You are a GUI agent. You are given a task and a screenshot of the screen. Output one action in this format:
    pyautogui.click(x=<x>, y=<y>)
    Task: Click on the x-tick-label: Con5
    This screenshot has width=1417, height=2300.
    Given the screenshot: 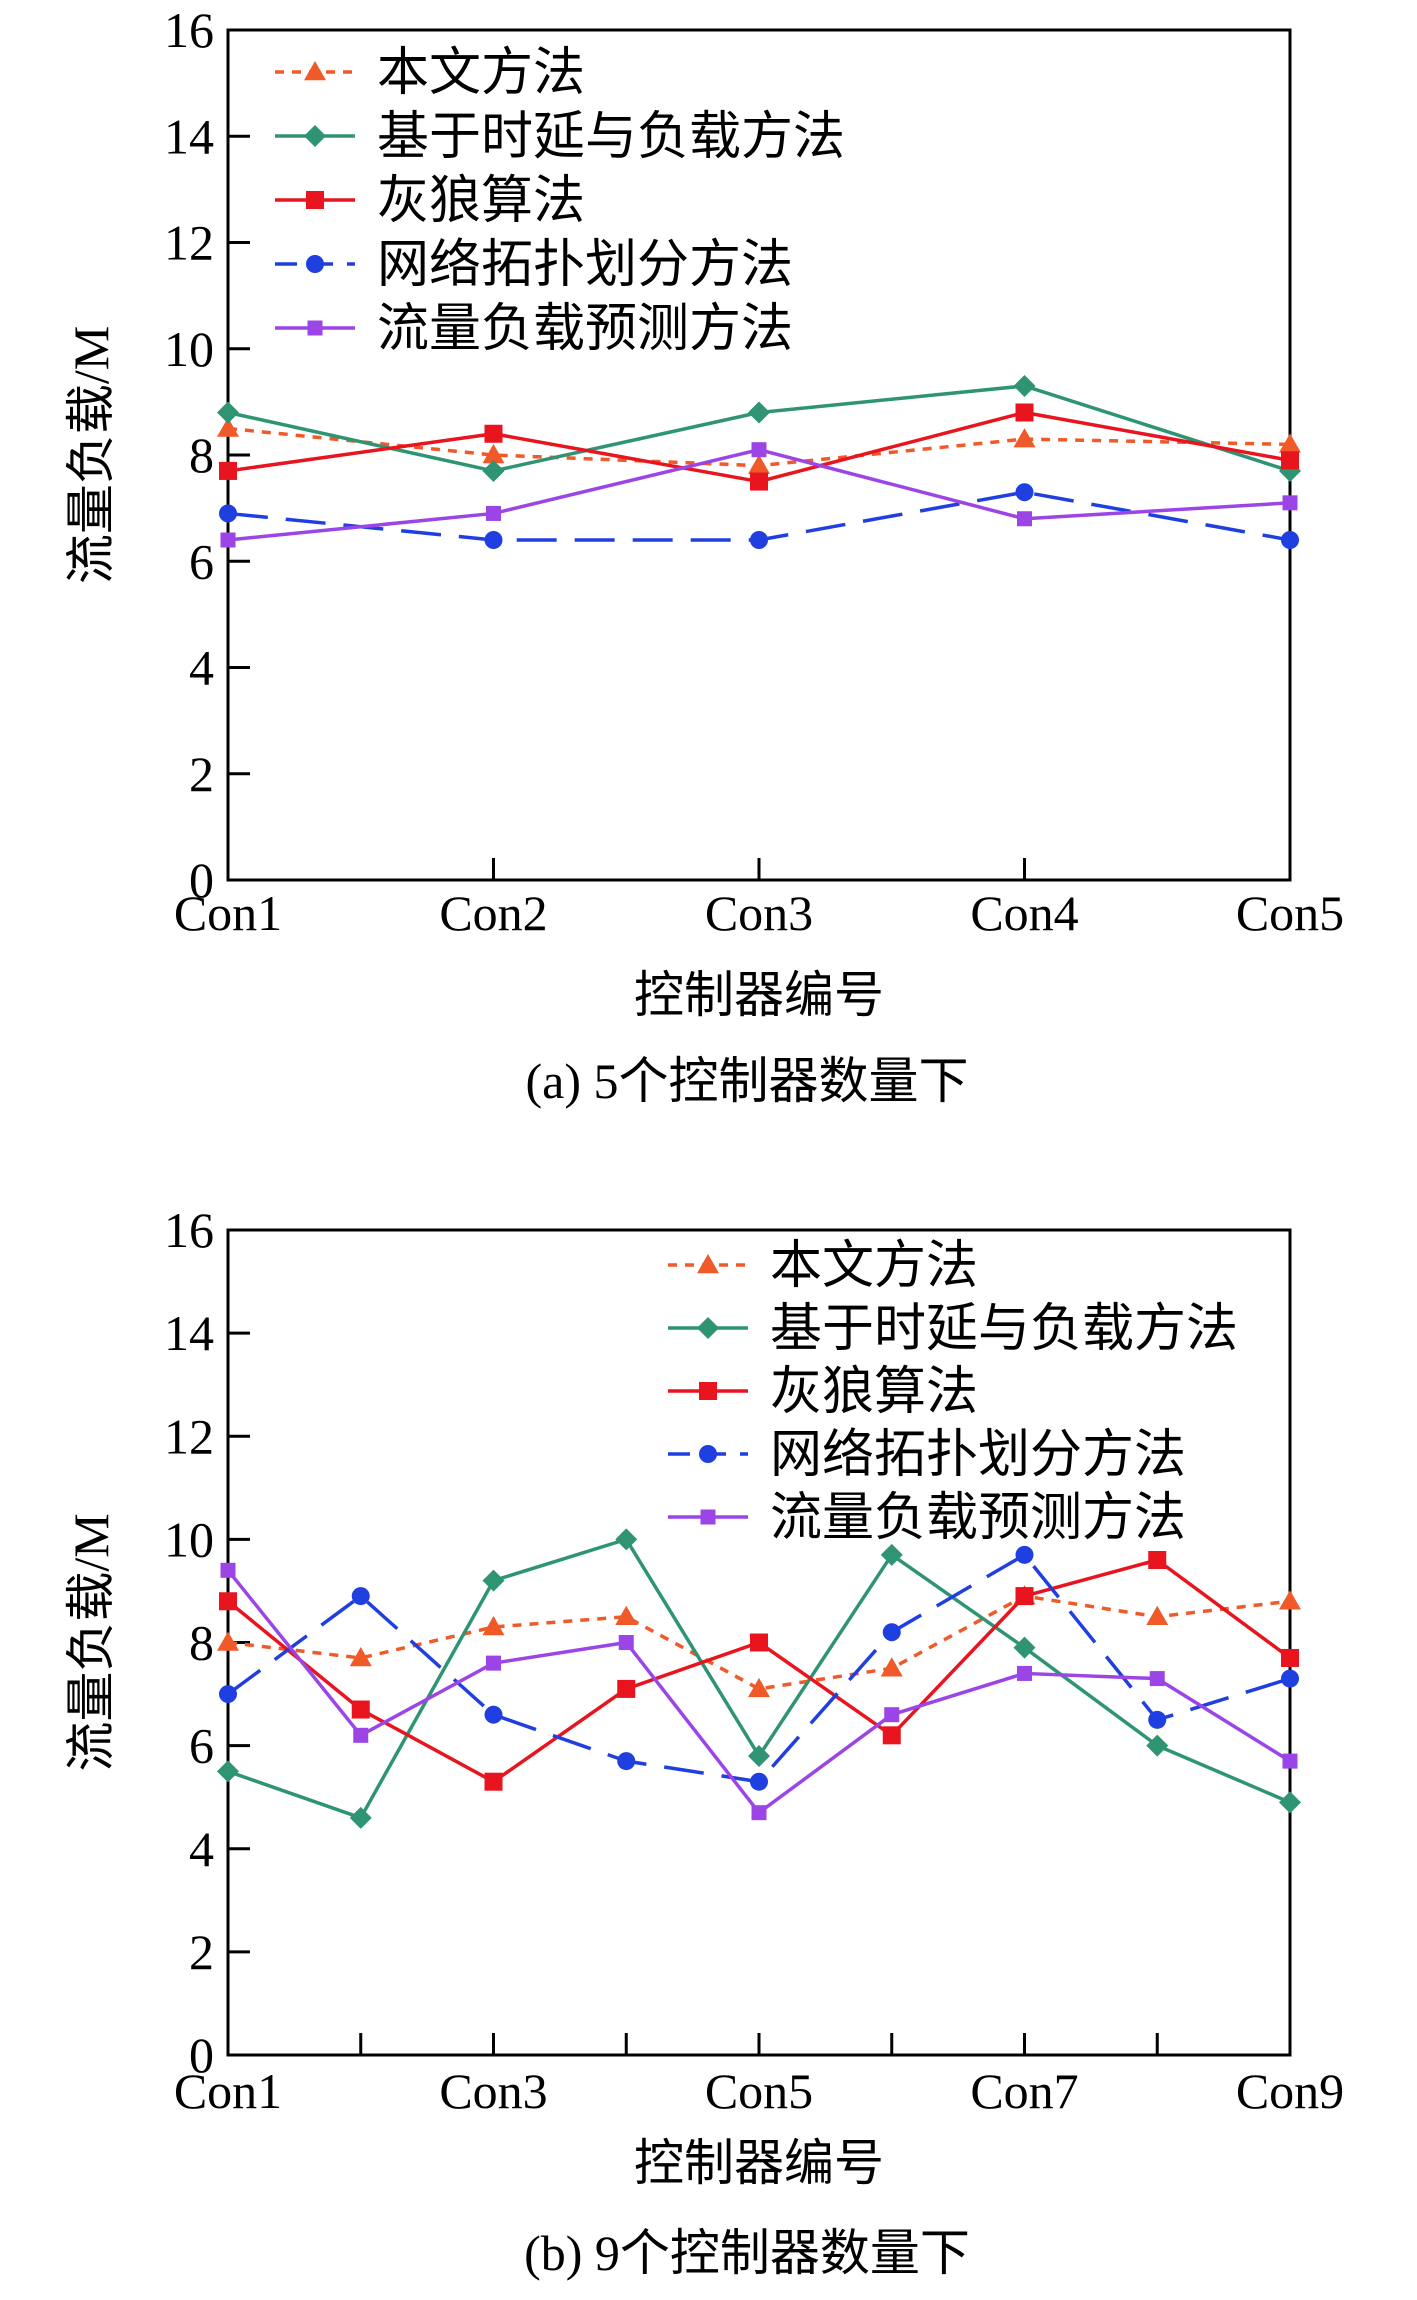 What is the action you would take?
    pyautogui.click(x=759, y=2091)
    